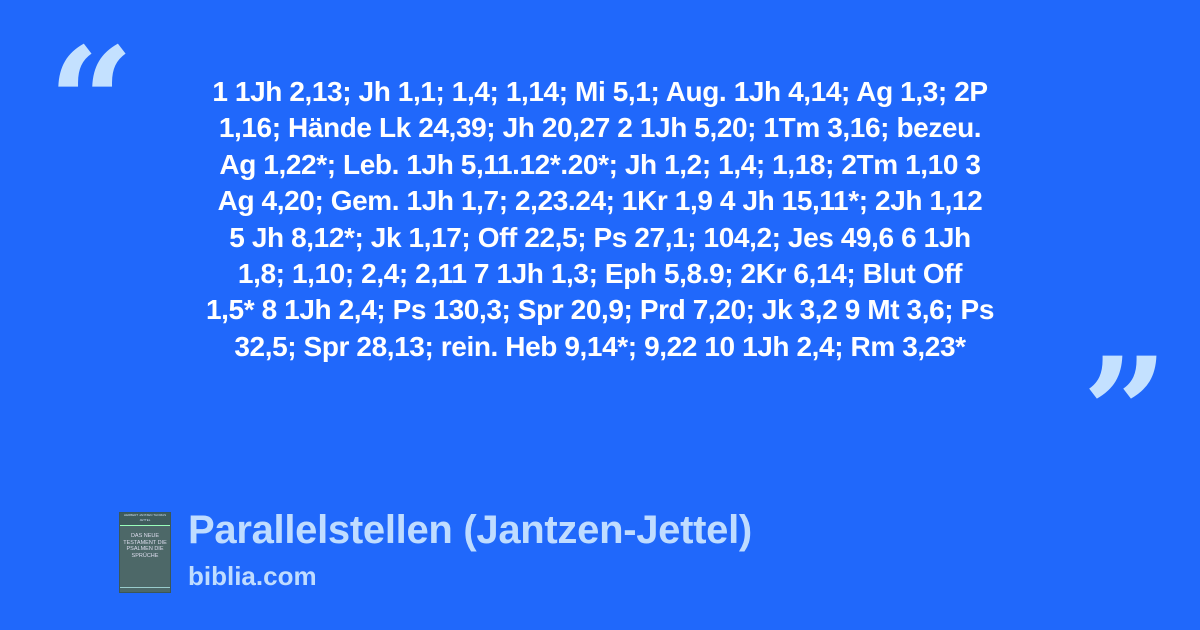 The image size is (1200, 630). What do you see at coordinates (145, 519) in the screenshot?
I see `book-authors: HERBERT JANTZEN THOMAS JETTEL` at bounding box center [145, 519].